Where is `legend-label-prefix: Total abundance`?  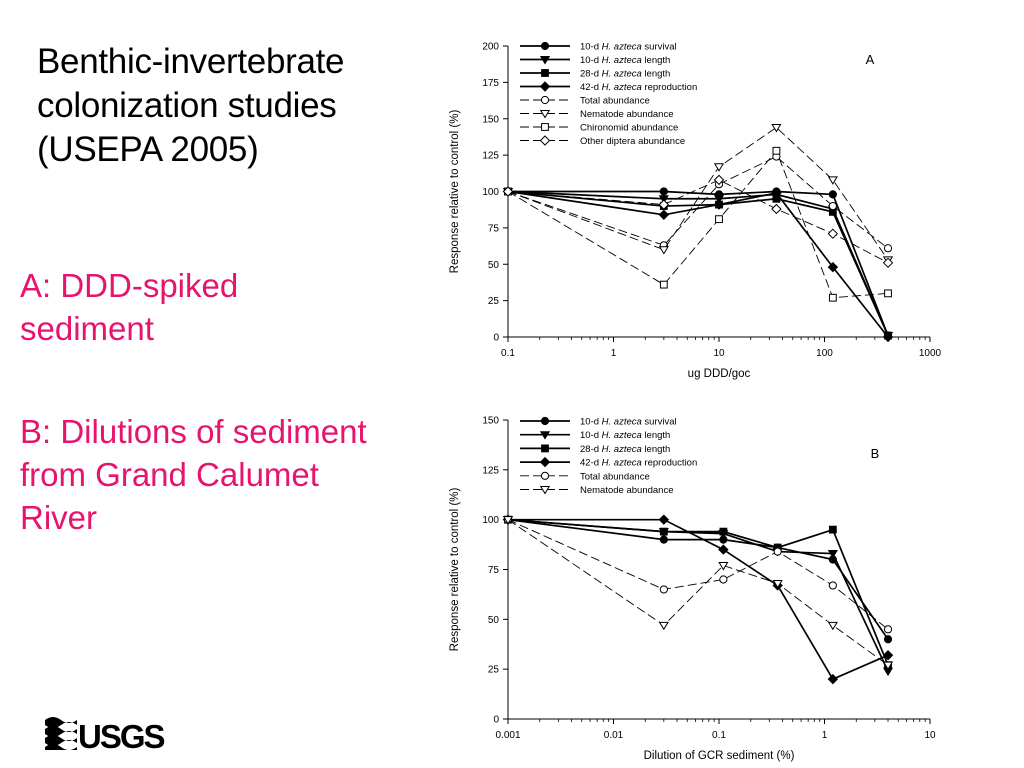 legend-label-prefix: Total abundance is located at coordinates (615, 476).